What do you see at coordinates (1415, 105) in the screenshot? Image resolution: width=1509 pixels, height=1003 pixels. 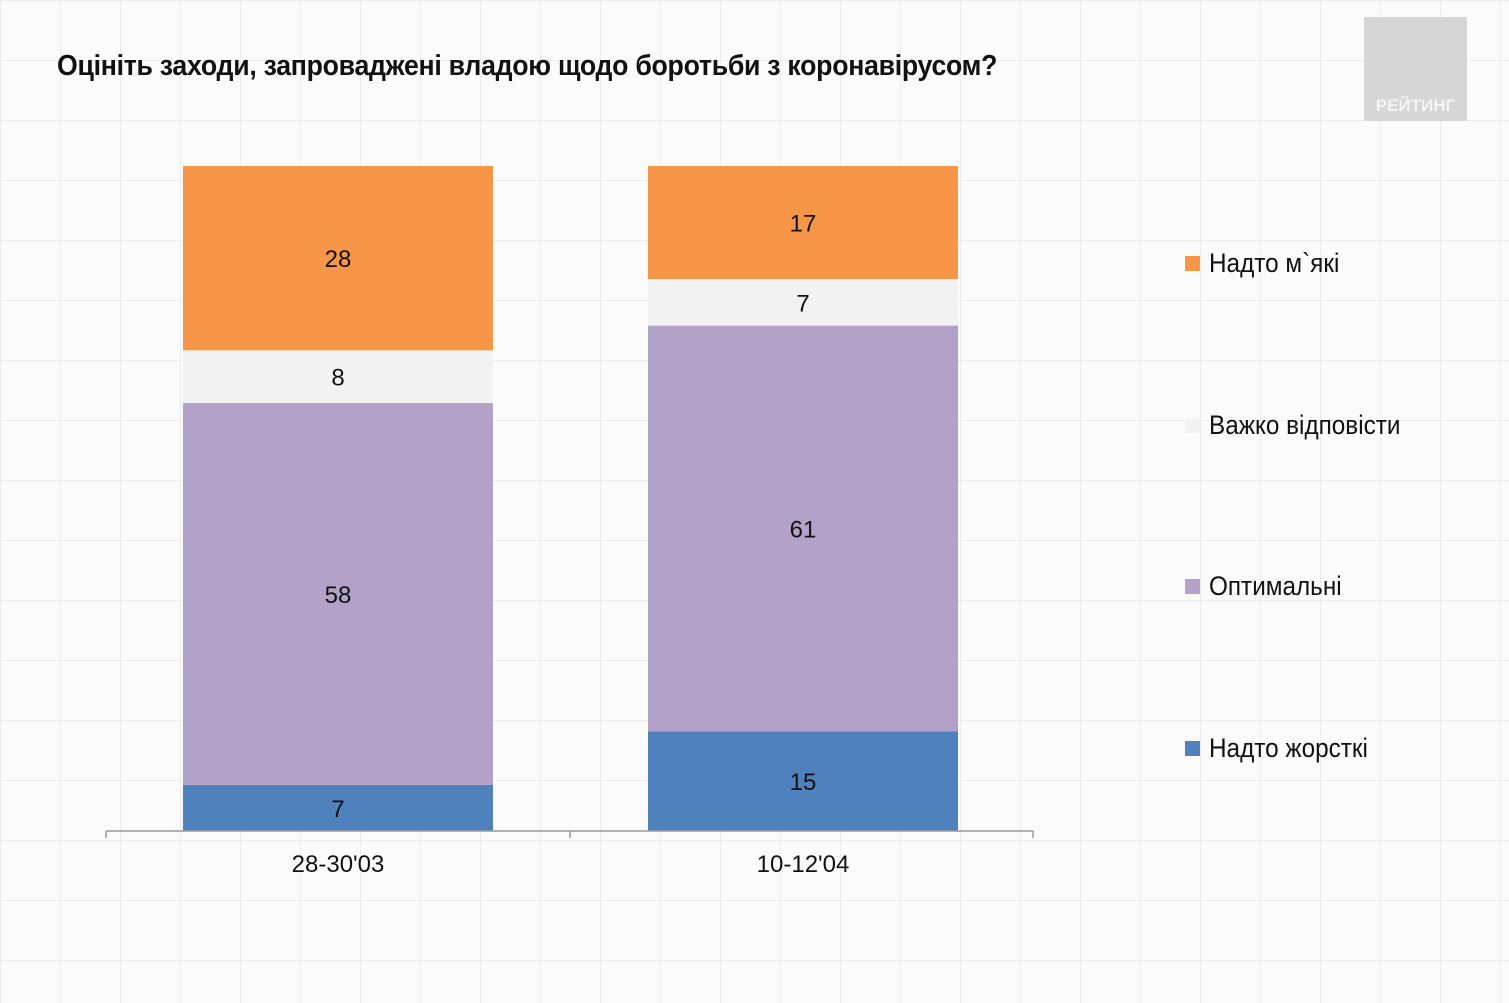 I see `logo-text: РЕЙТИНГ` at bounding box center [1415, 105].